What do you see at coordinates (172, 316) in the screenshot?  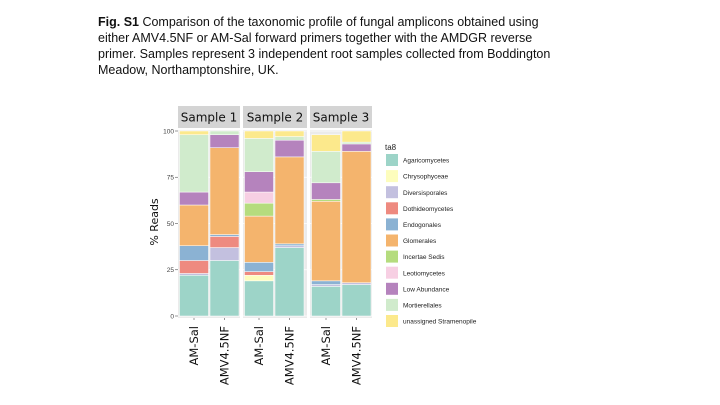 I see `y-tick-label-0: 0` at bounding box center [172, 316].